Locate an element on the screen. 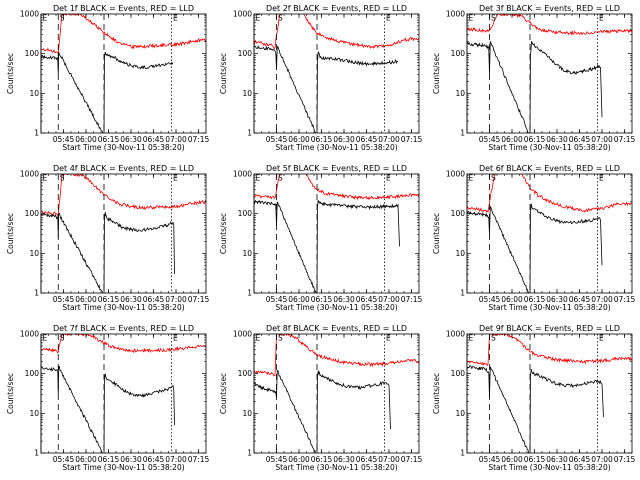 The width and height of the screenshot is (640, 480). chart-title: Det 2f BLACK = Events, RED = LLD is located at coordinates (336, 8).